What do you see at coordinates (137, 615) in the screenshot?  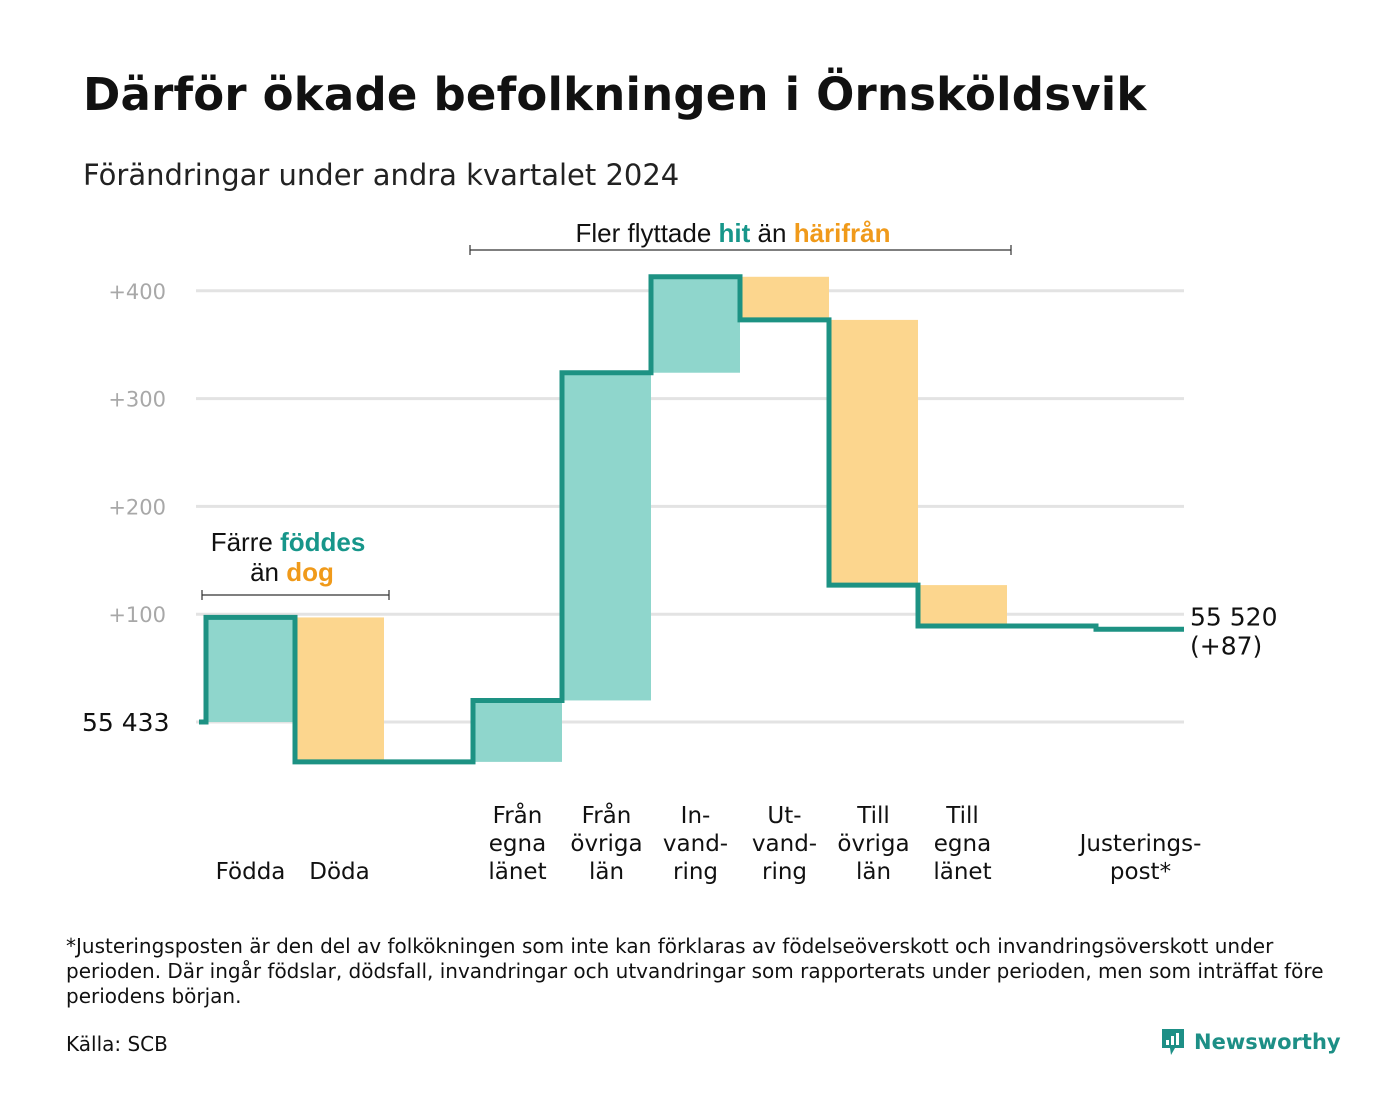 I see `y-tick-label: +100` at bounding box center [137, 615].